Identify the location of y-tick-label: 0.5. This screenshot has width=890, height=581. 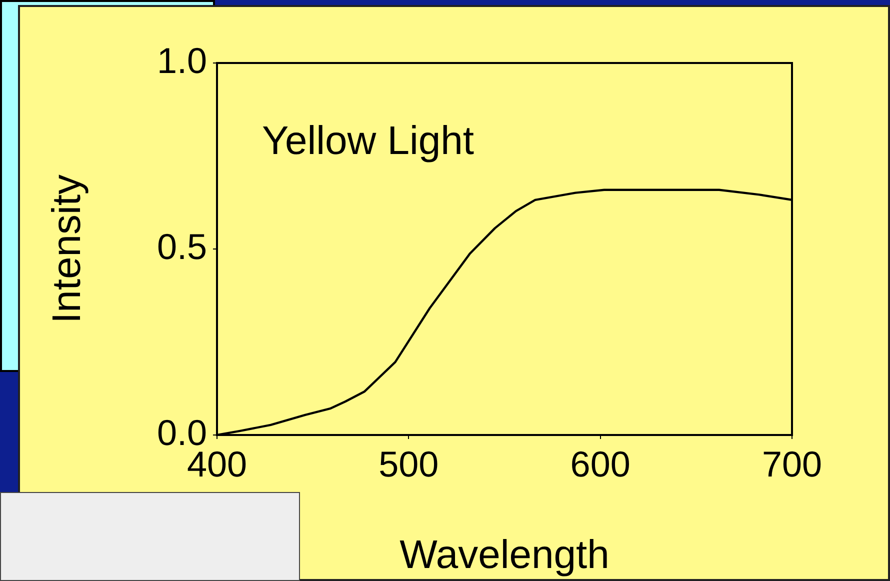
(181, 246).